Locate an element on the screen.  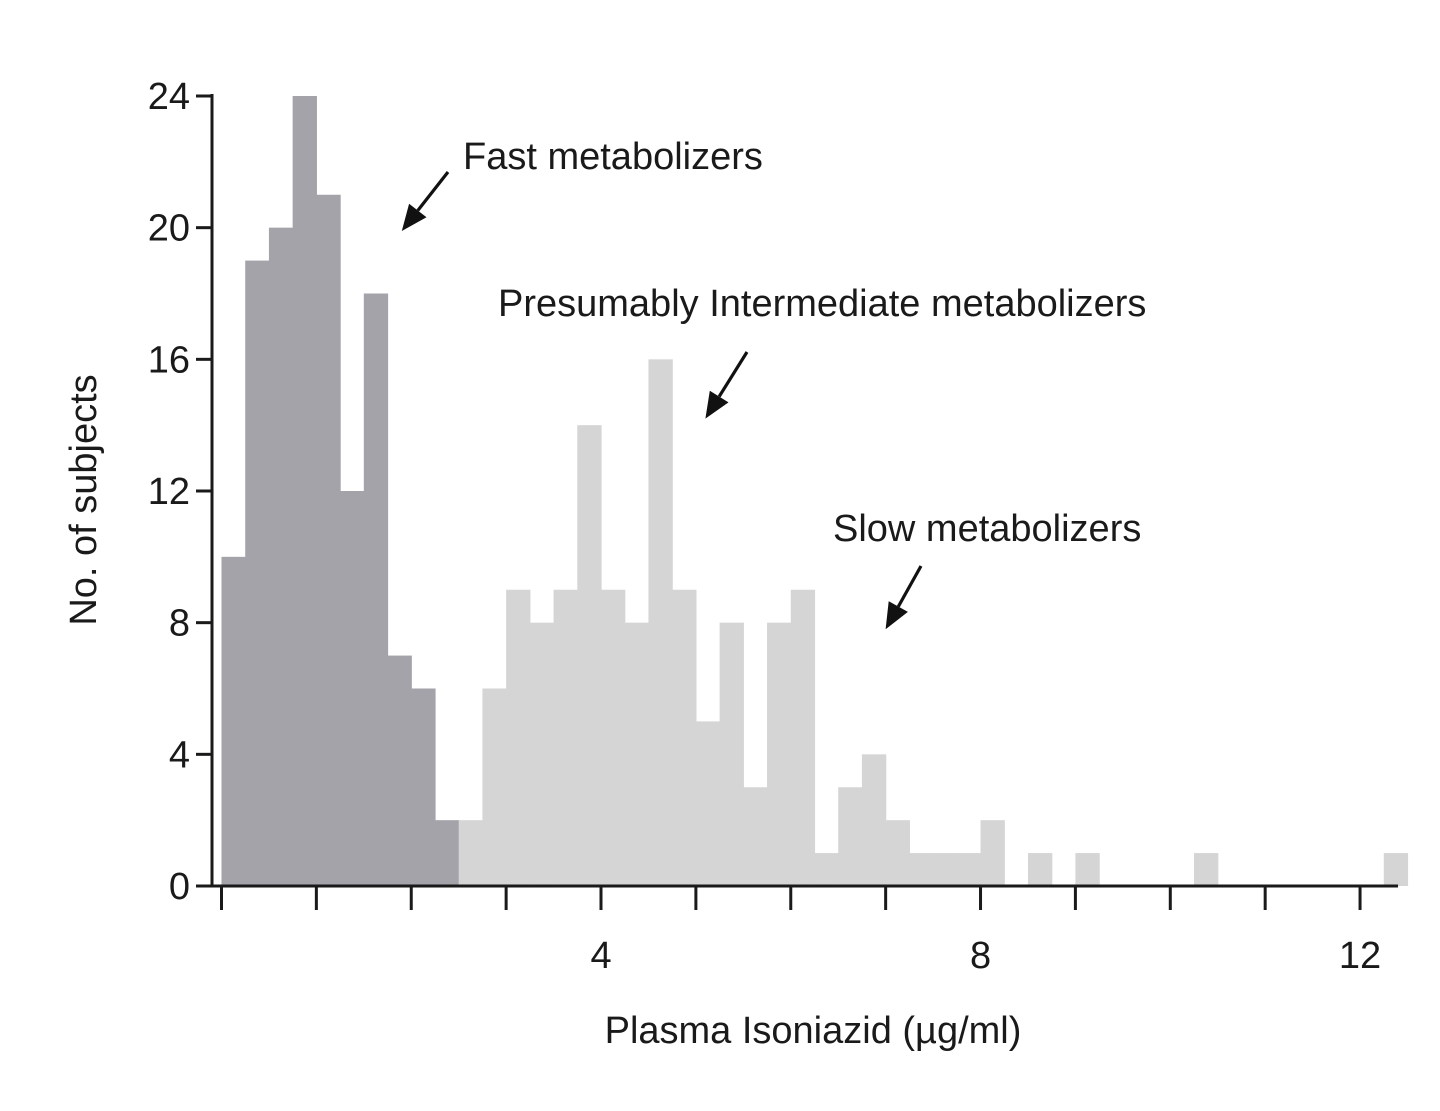
annotation-intermediate-metabolizers: Presumably Intermediate metabolizers is located at coordinates (822, 304).